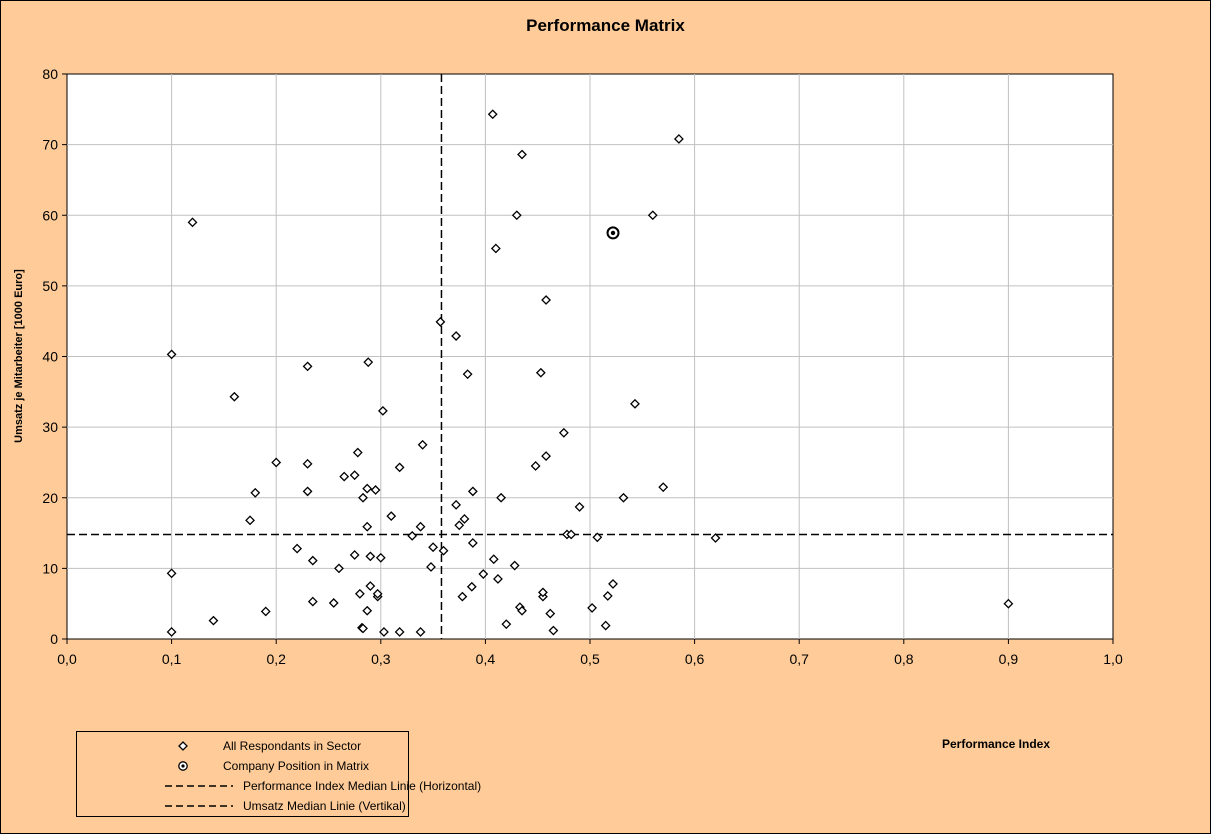 The width and height of the screenshot is (1211, 834). Describe the element at coordinates (183, 746) in the screenshot. I see `legend-diamond-marker` at that location.